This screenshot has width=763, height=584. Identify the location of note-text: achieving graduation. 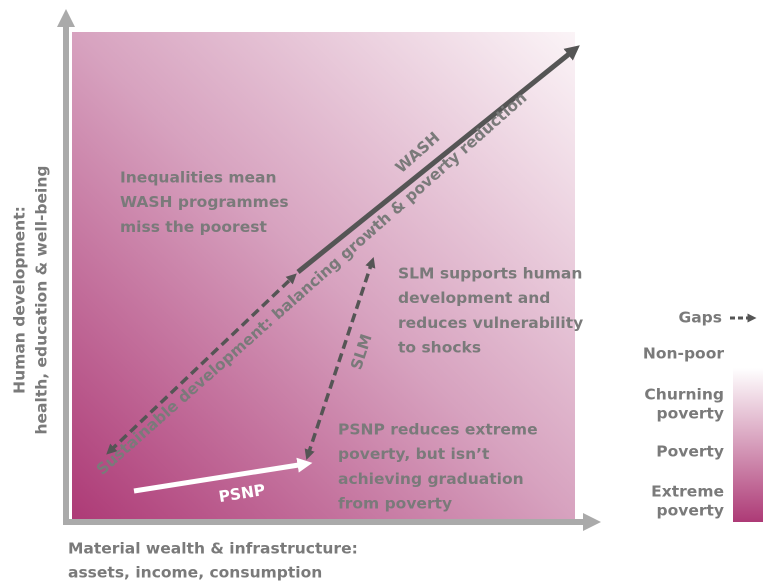
(431, 479).